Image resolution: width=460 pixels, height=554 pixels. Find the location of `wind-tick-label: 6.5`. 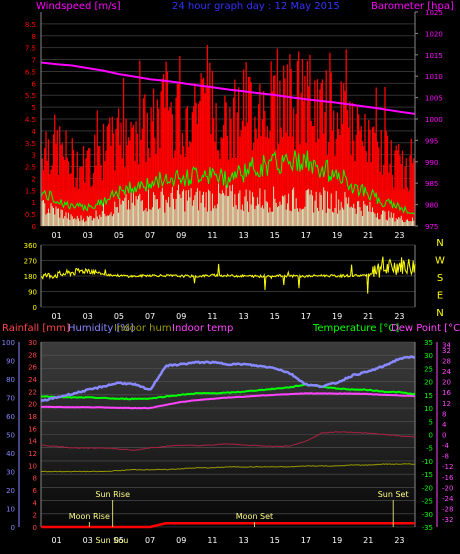

wind-tick-label: 6.5 is located at coordinates (30, 72).